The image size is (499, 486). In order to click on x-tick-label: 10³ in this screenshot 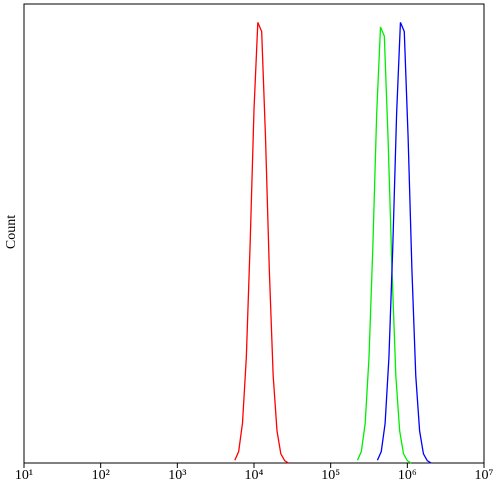, I will do `click(177, 475)`.